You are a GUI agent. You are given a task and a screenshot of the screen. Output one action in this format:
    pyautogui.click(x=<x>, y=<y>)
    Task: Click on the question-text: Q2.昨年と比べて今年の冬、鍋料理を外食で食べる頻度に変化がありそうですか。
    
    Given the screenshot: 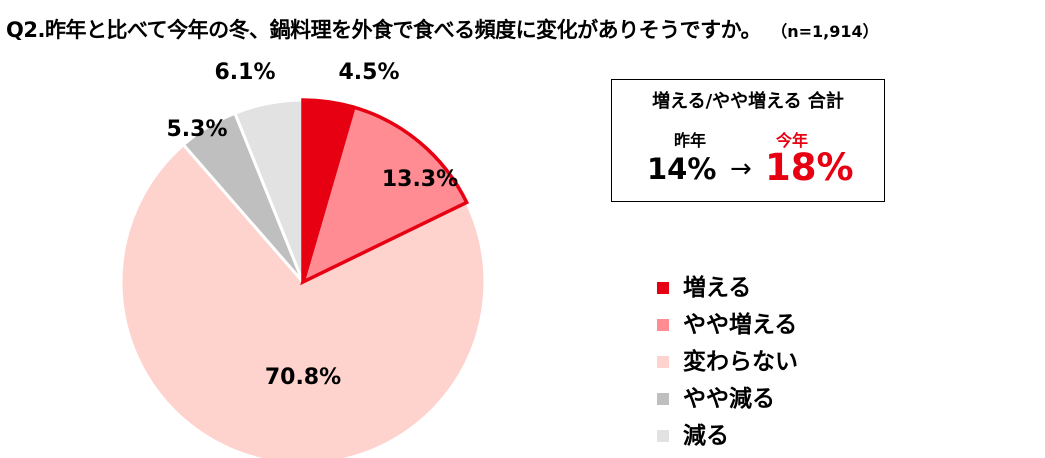 What is the action you would take?
    pyautogui.click(x=384, y=30)
    